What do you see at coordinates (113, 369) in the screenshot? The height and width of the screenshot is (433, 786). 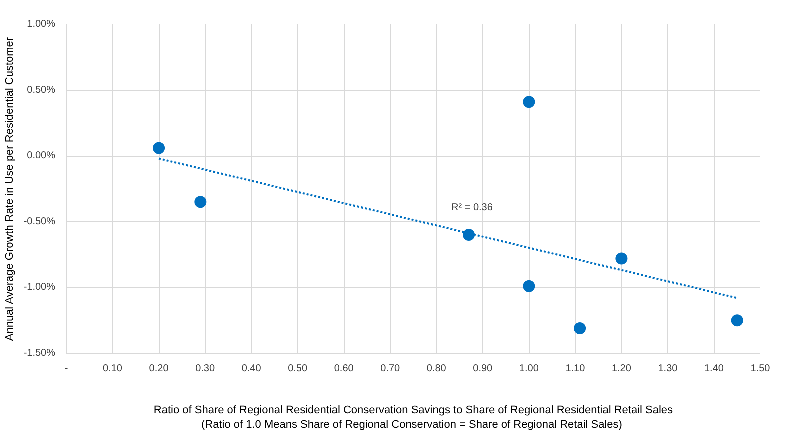 I see `x-tick-label: 0.10` at bounding box center [113, 369].